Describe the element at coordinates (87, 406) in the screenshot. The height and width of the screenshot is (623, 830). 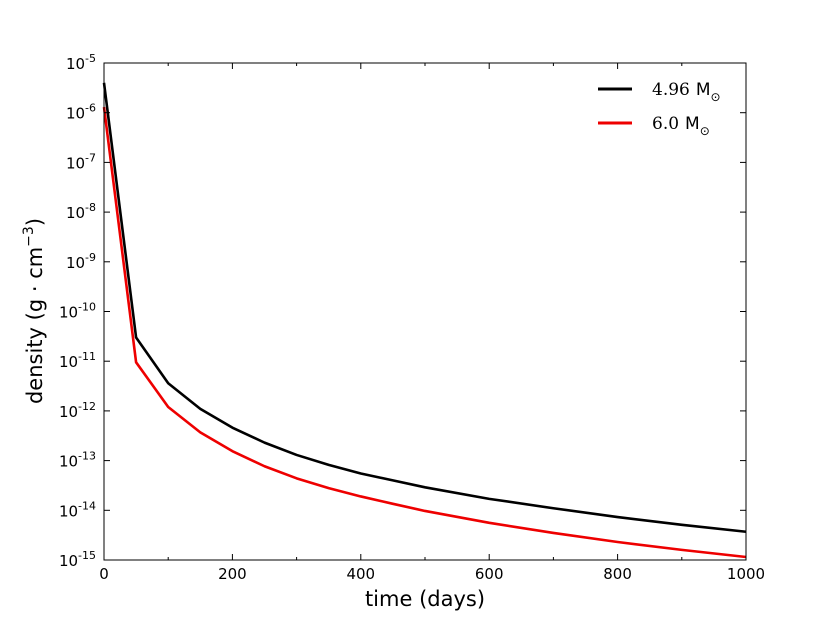
I see `y-tick-label-exponent: -12` at that location.